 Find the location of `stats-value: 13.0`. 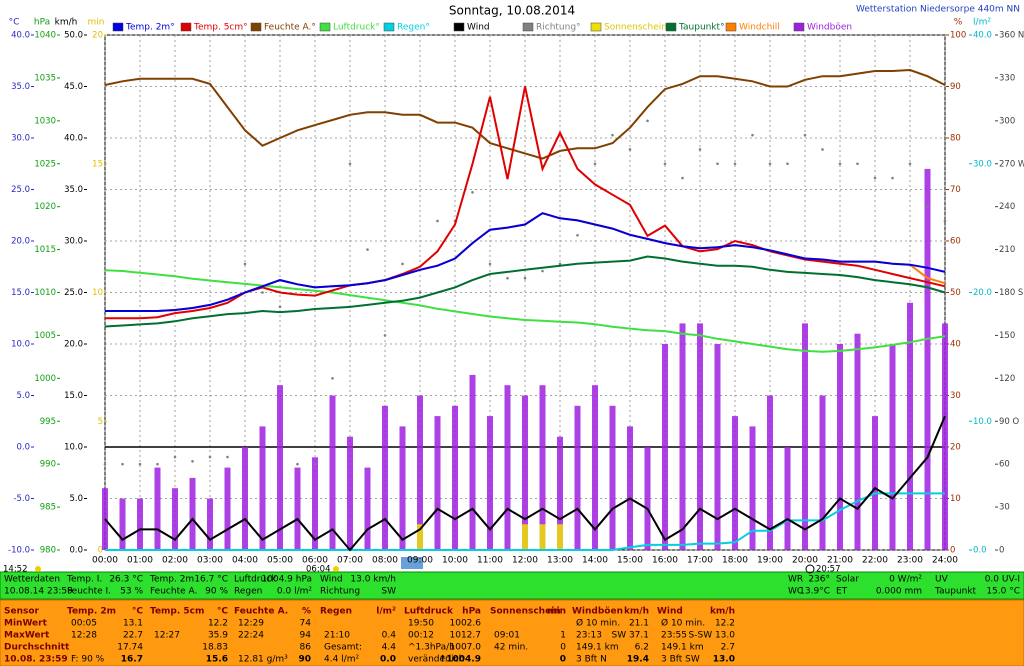

stats-value: 13.0 is located at coordinates (724, 660).